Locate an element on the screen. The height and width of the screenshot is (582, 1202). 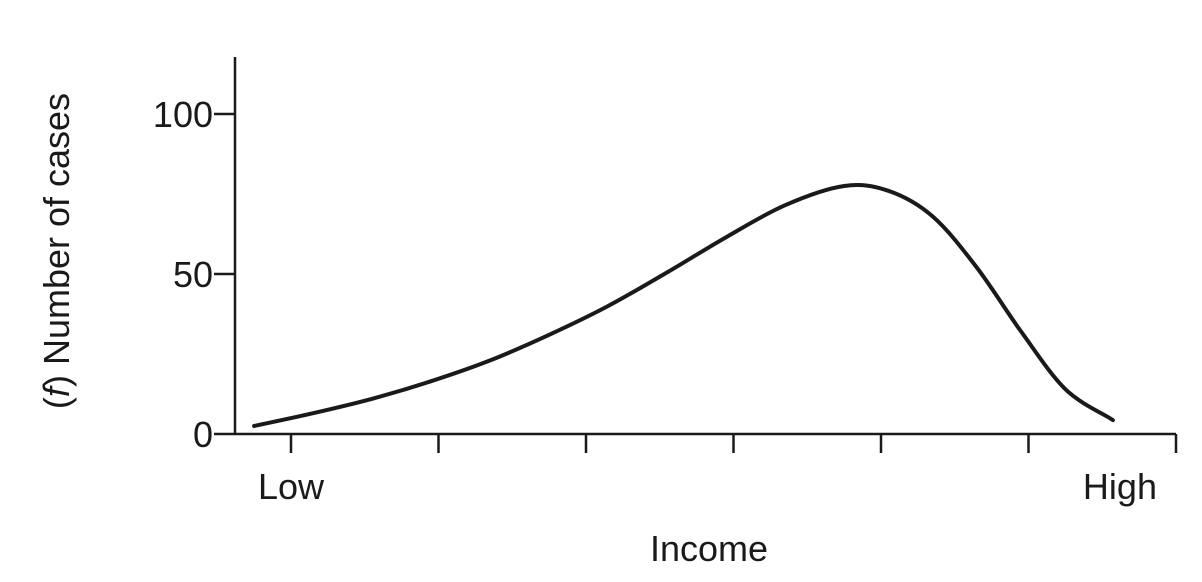
x-tick-label-low: Low is located at coordinates (291, 486).